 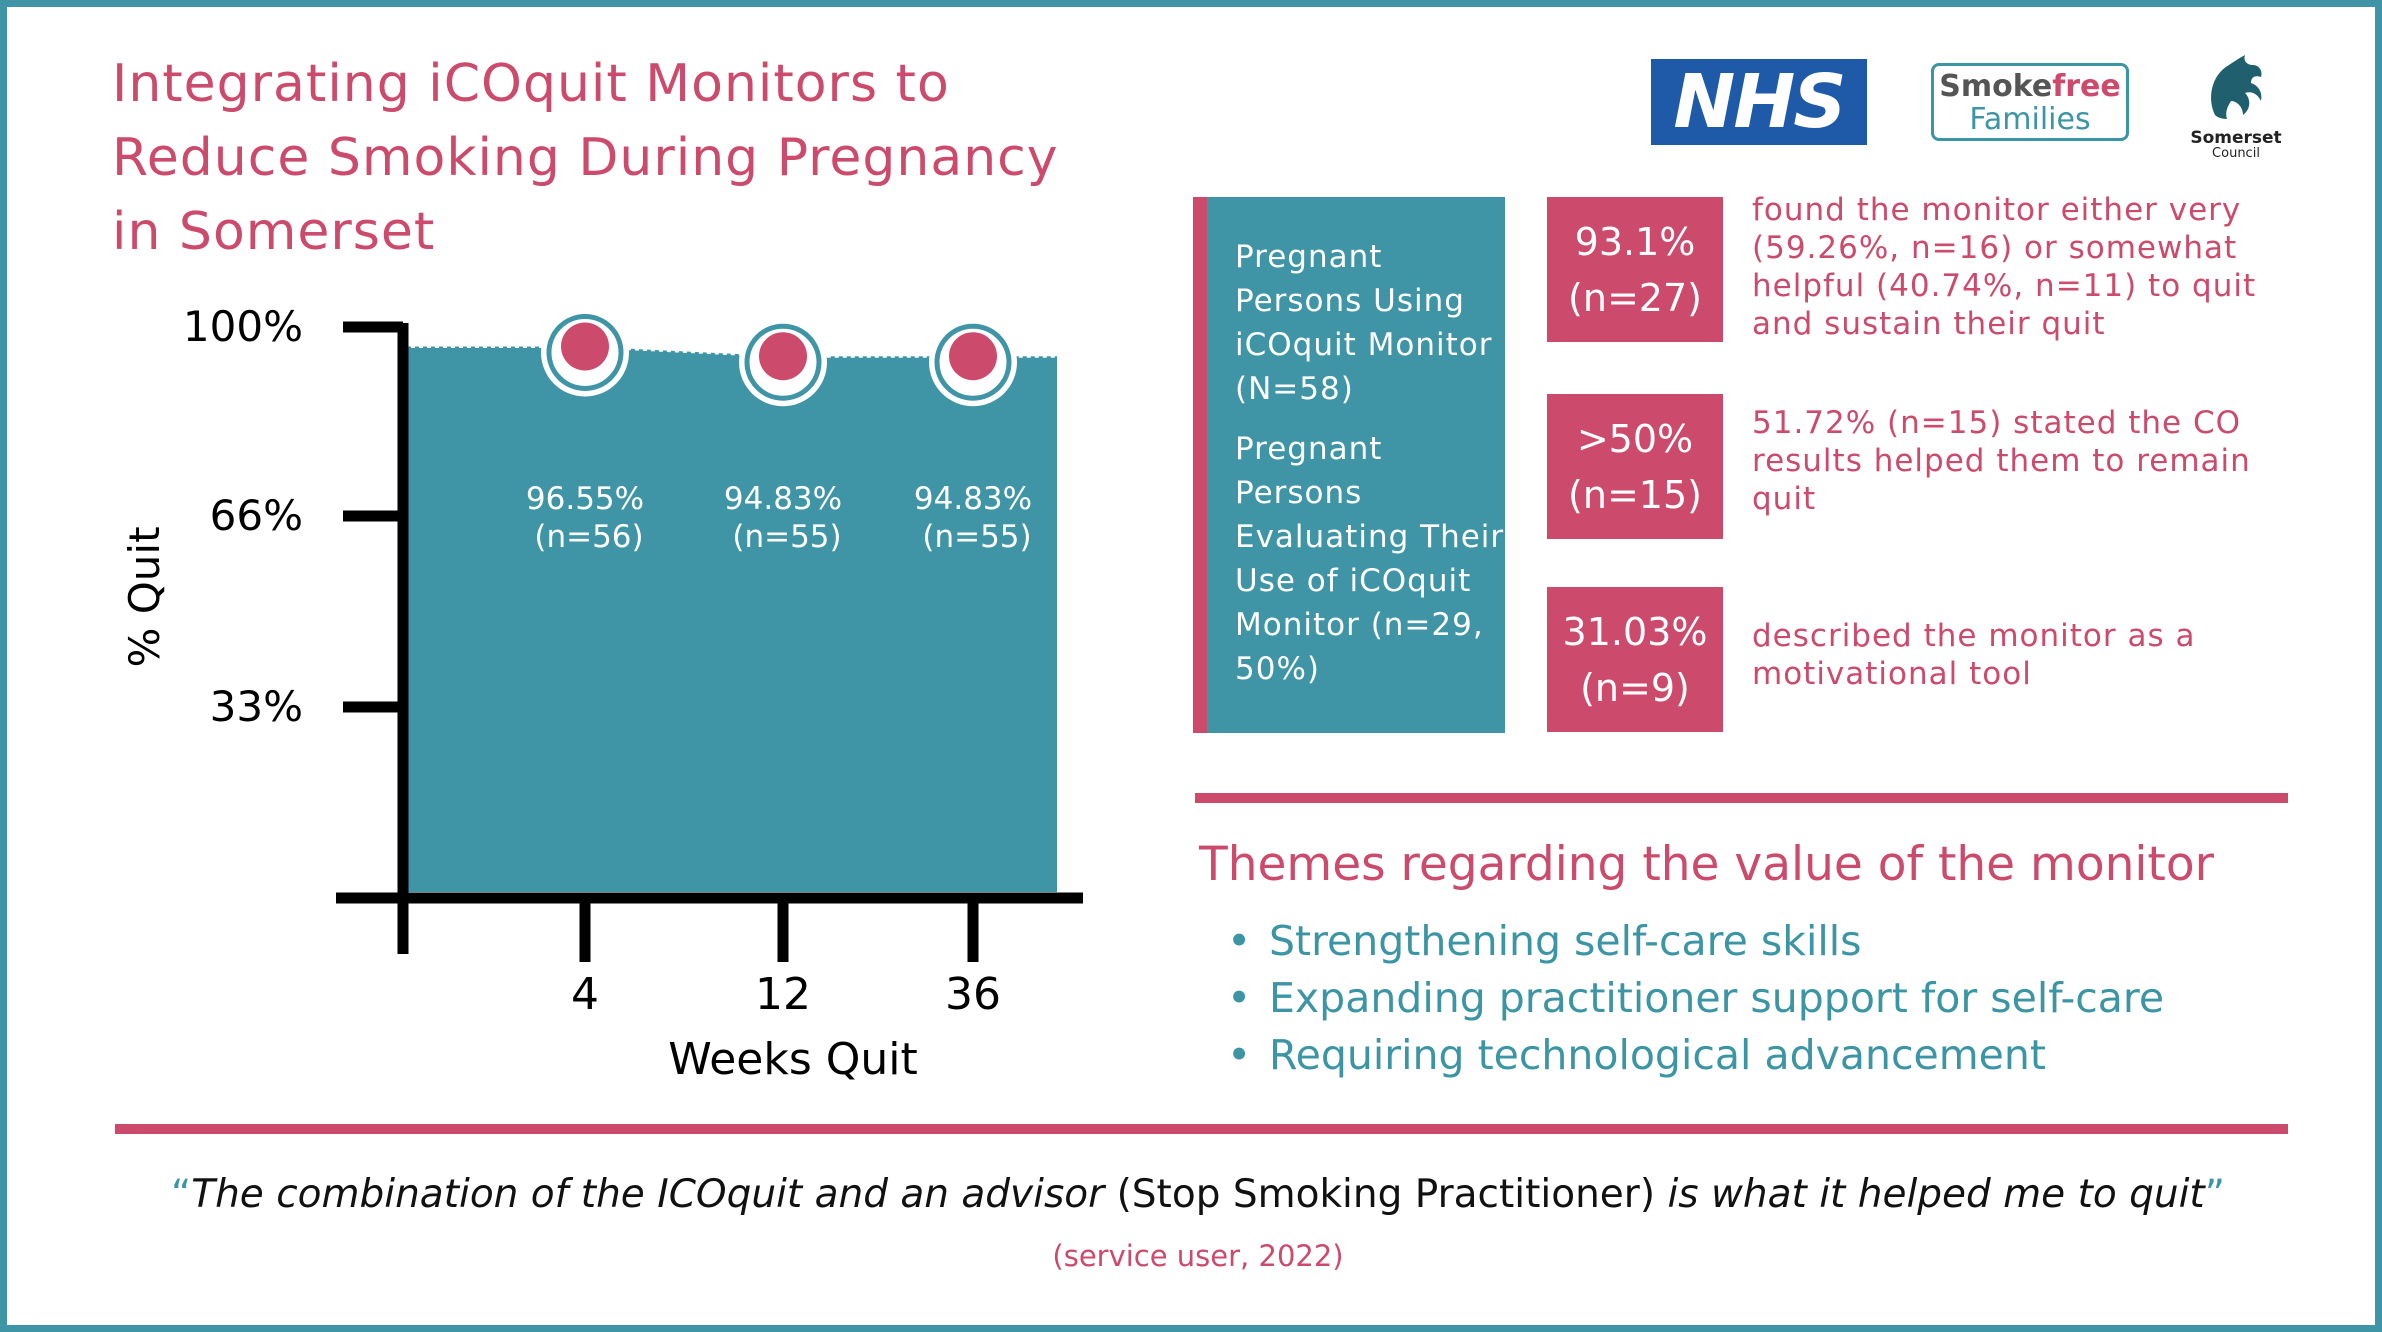 I want to click on y-tick-label: 66%, so click(x=256, y=515).